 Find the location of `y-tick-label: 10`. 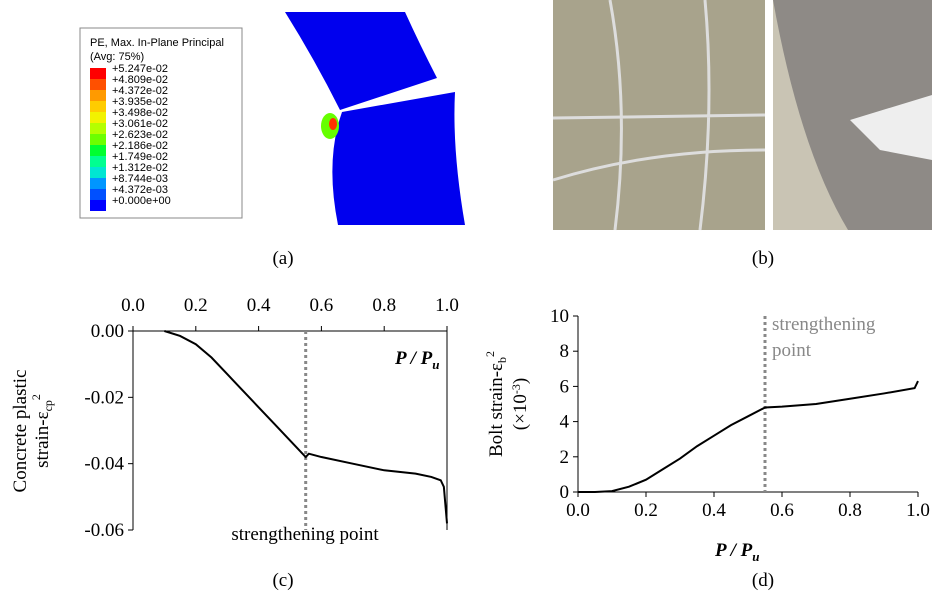

y-tick-label: 10 is located at coordinates (559, 316).